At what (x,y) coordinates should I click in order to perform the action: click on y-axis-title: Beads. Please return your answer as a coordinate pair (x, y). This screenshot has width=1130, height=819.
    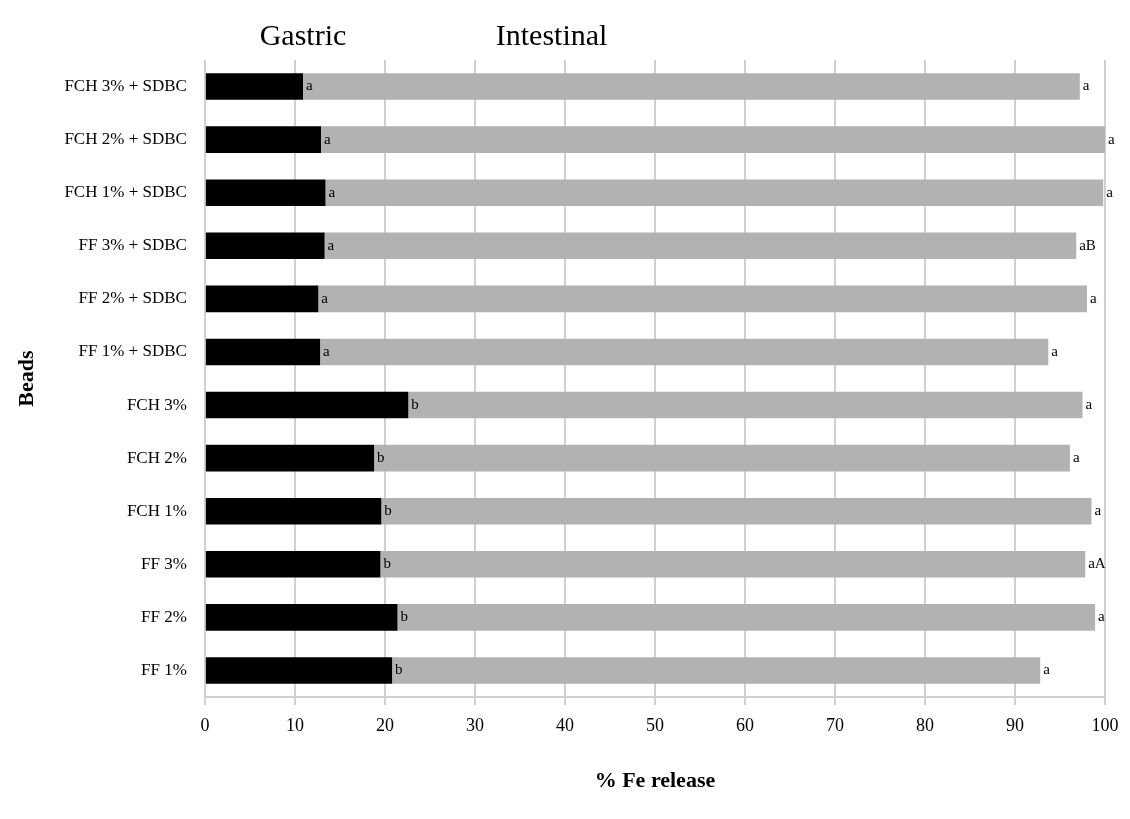
    Looking at the image, I should click on (25, 378).